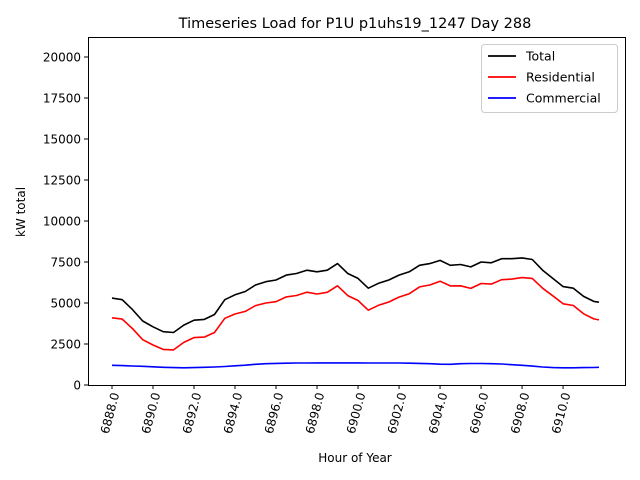 The height and width of the screenshot is (480, 640). Describe the element at coordinates (356, 413) in the screenshot. I see `x-tick-label: 6900.0` at that location.